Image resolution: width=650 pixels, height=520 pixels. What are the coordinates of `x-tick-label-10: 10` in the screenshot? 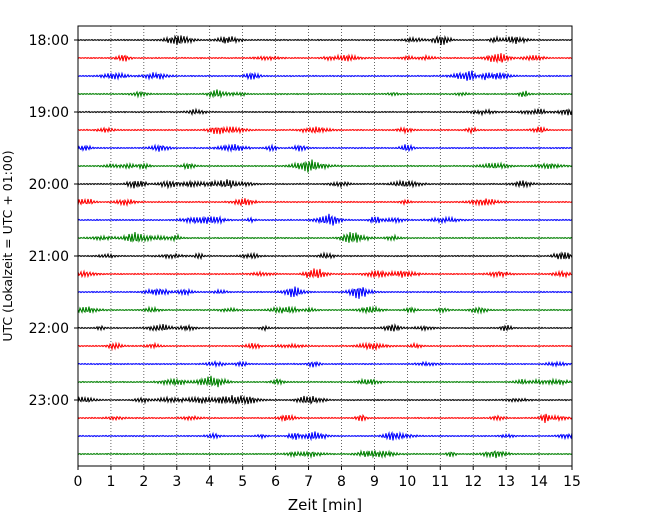 It's located at (407, 482).